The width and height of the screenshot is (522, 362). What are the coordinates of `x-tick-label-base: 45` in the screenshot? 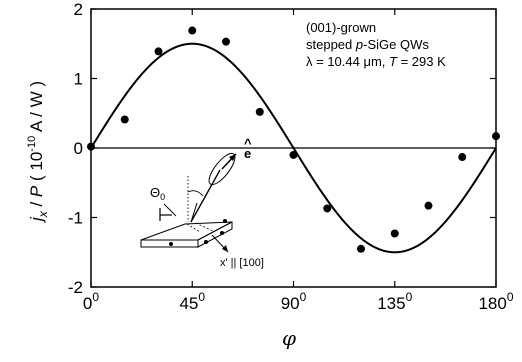 It's located at (188, 303).